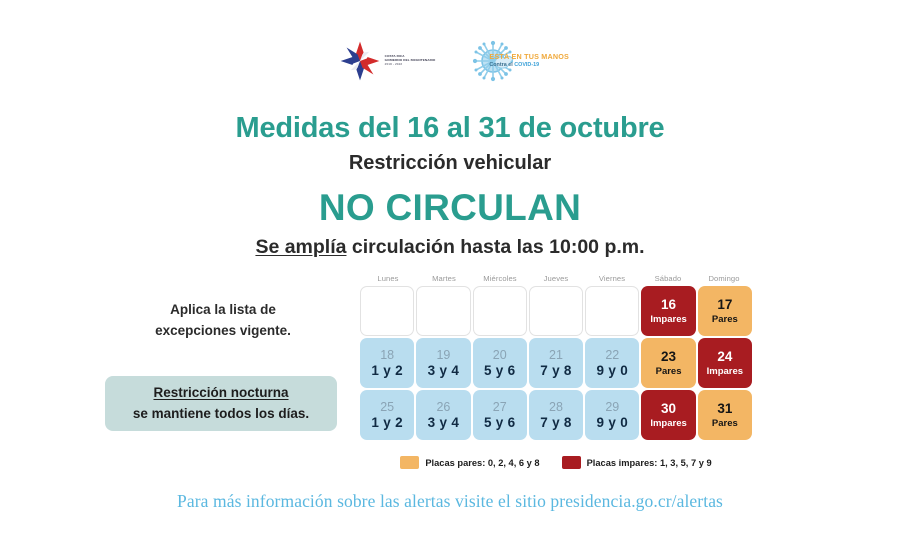 The width and height of the screenshot is (900, 546). Describe the element at coordinates (725, 408) in the screenshot. I see `calendar-cell-date: 31` at that location.